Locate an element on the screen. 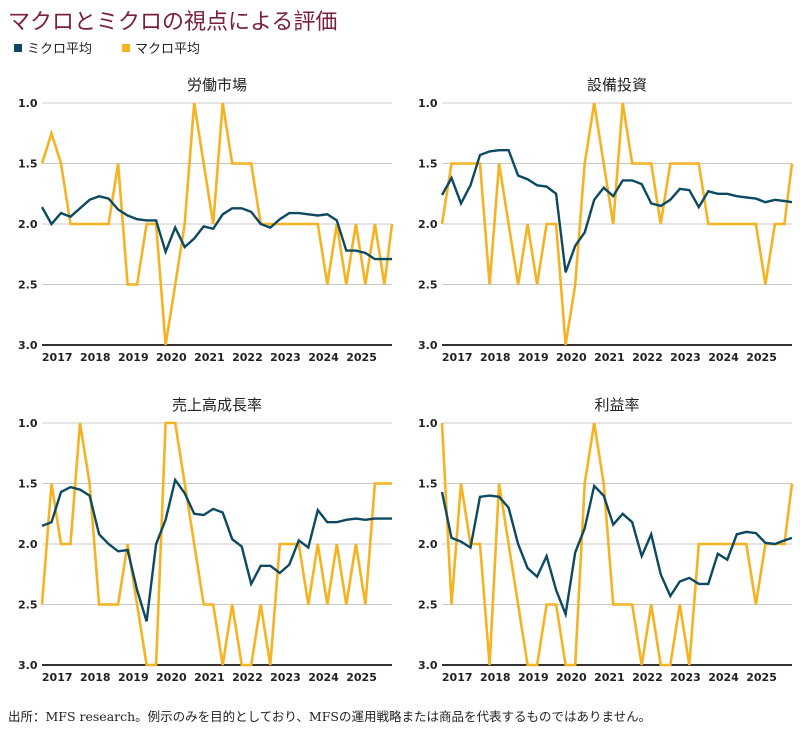 Image resolution: width=800 pixels, height=734 pixels. legend-label-macro: マクロ平均 is located at coordinates (168, 49).